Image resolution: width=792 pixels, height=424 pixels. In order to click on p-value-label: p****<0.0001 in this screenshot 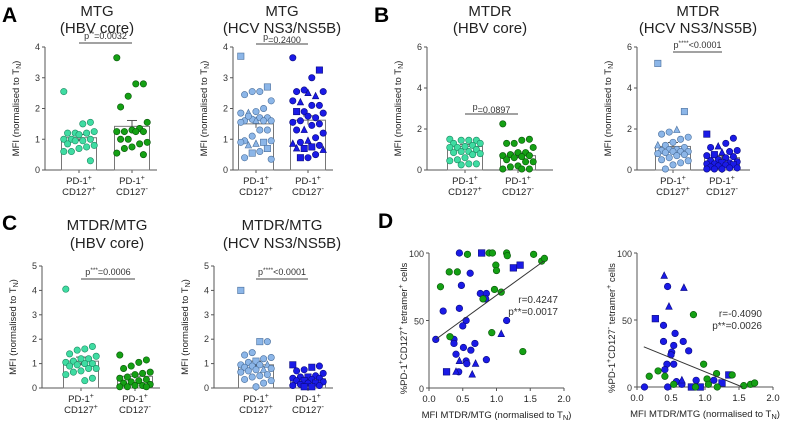, I will do `click(282, 272)`.